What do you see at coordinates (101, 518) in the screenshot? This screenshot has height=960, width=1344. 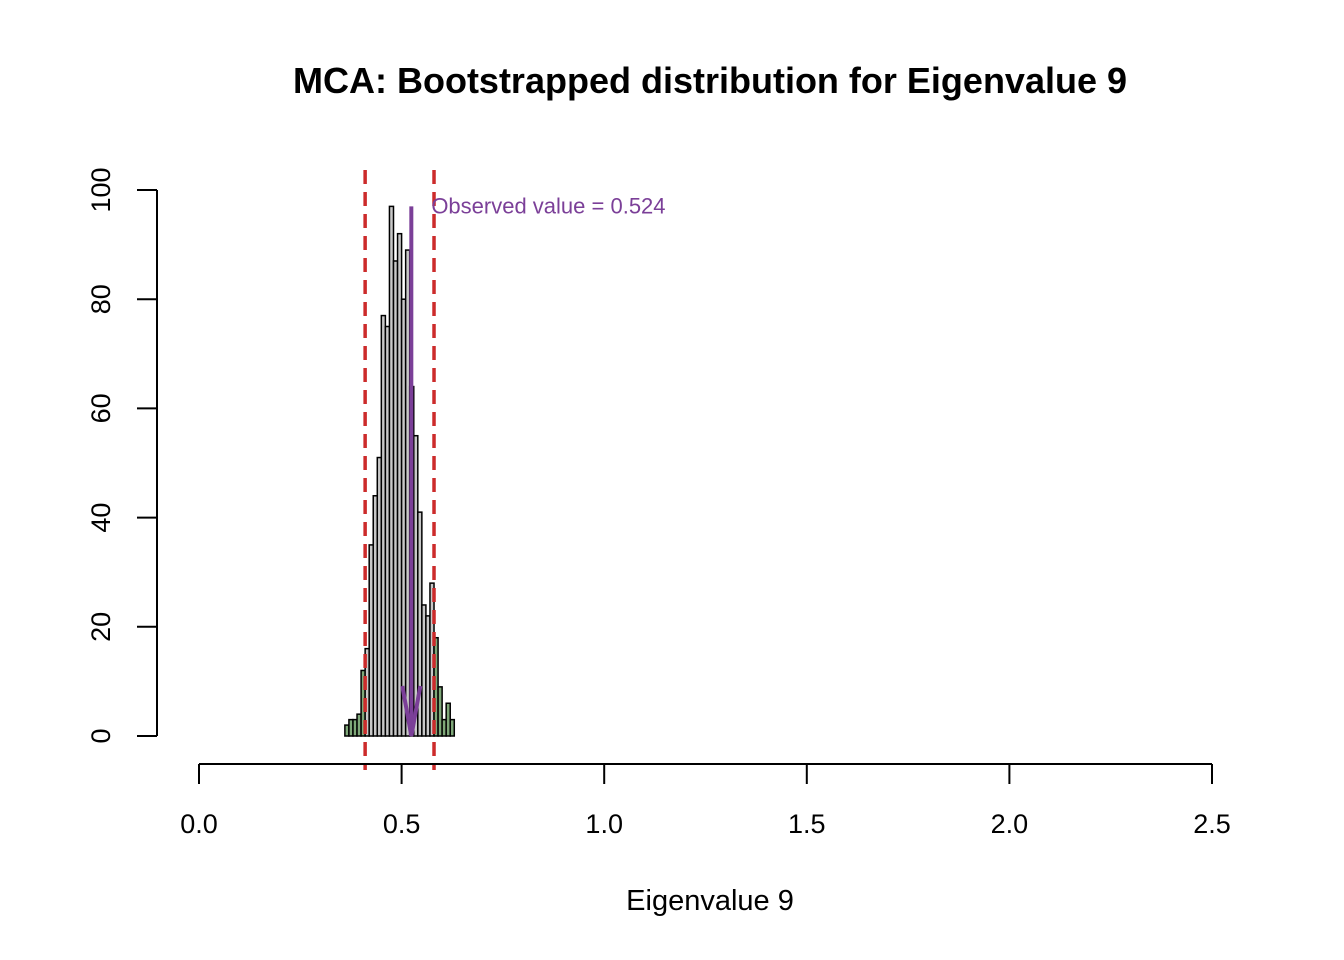 I see `y-tick-label: 40` at bounding box center [101, 518].